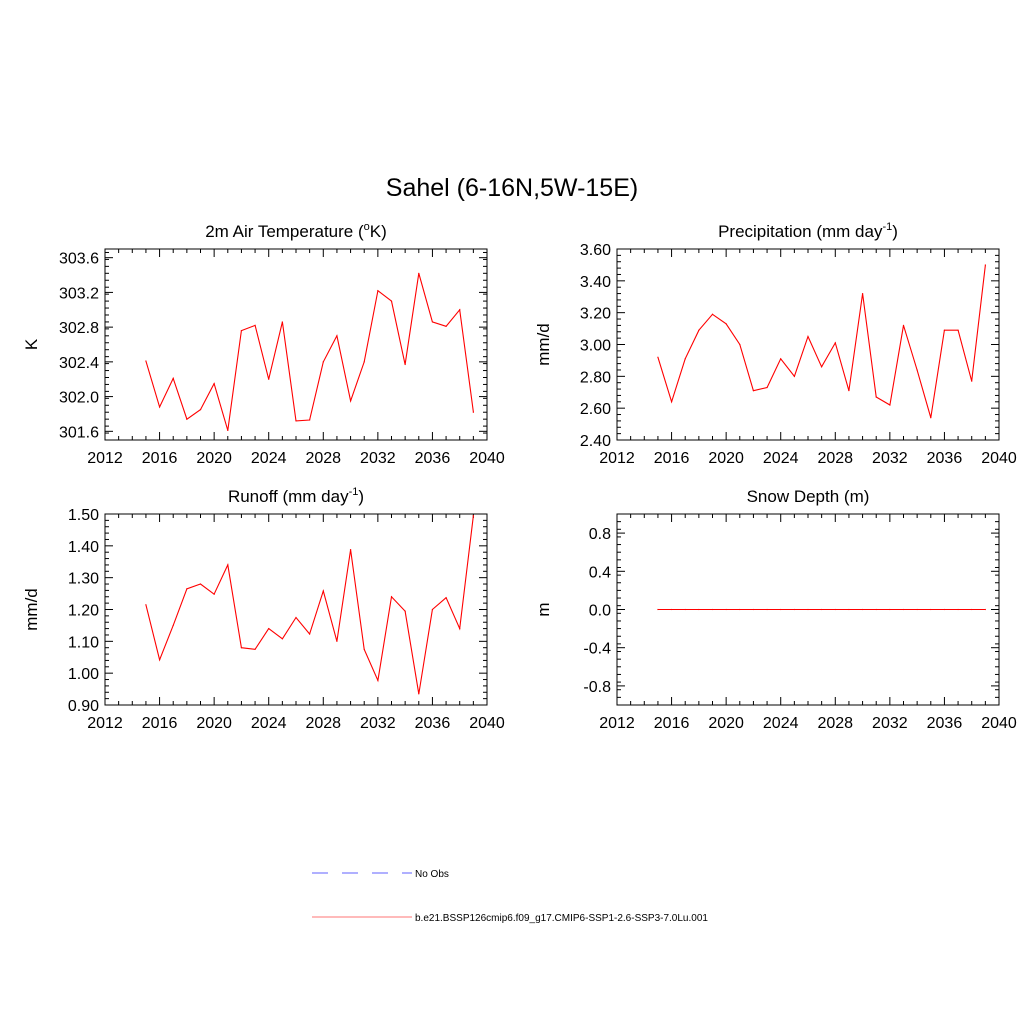 The image size is (1024, 1024). Describe the element at coordinates (79, 398) in the screenshot. I see `y-tick-label: 302.0` at that location.